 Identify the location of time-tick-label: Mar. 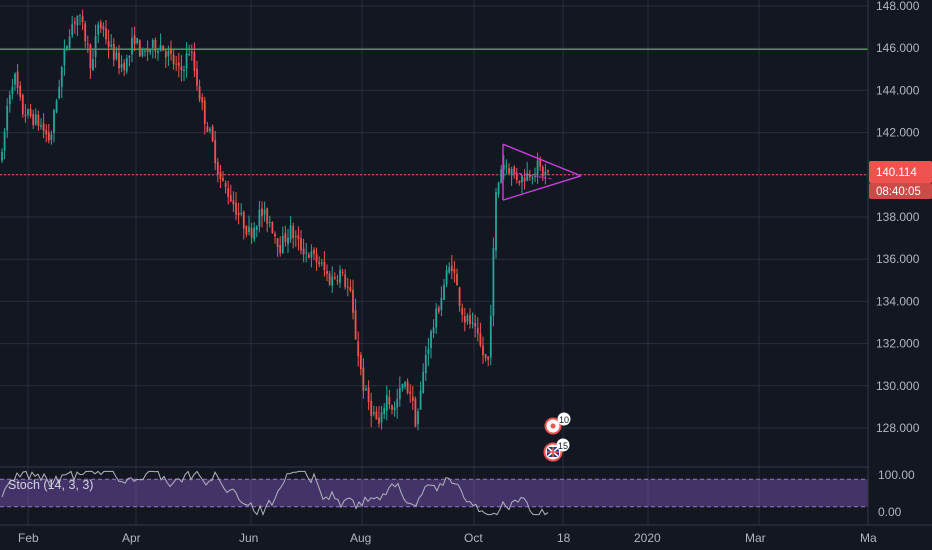
(755, 538).